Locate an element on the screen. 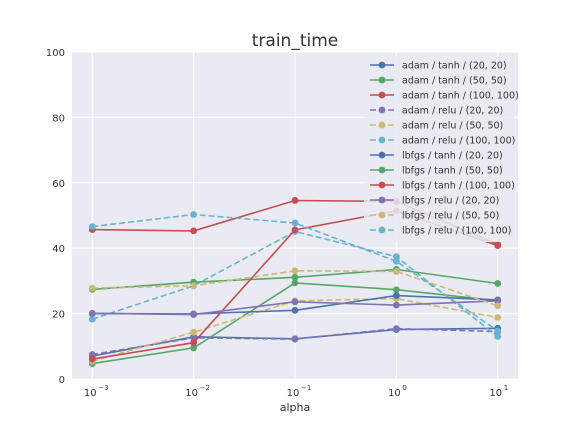  x-tick-exponent: −2 is located at coordinates (205, 388).